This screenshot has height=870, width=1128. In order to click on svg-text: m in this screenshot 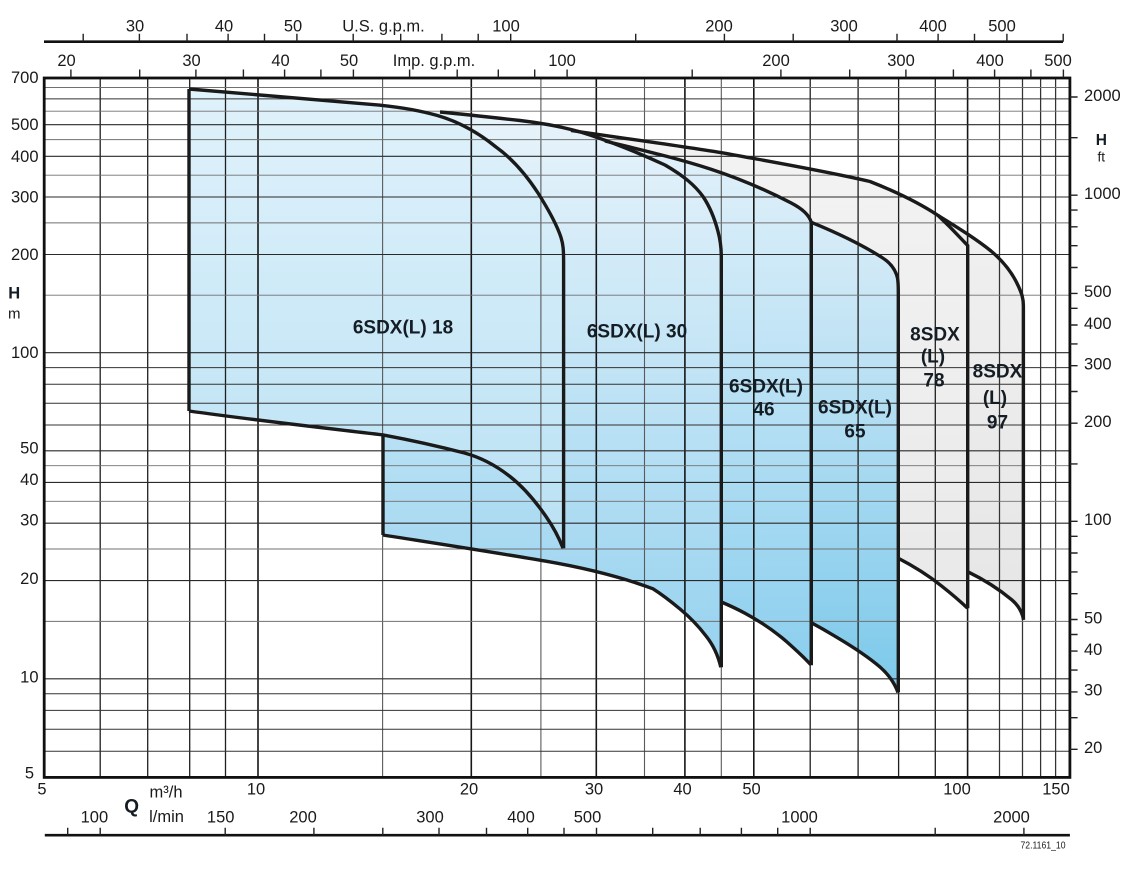, I will do `click(14, 314)`.